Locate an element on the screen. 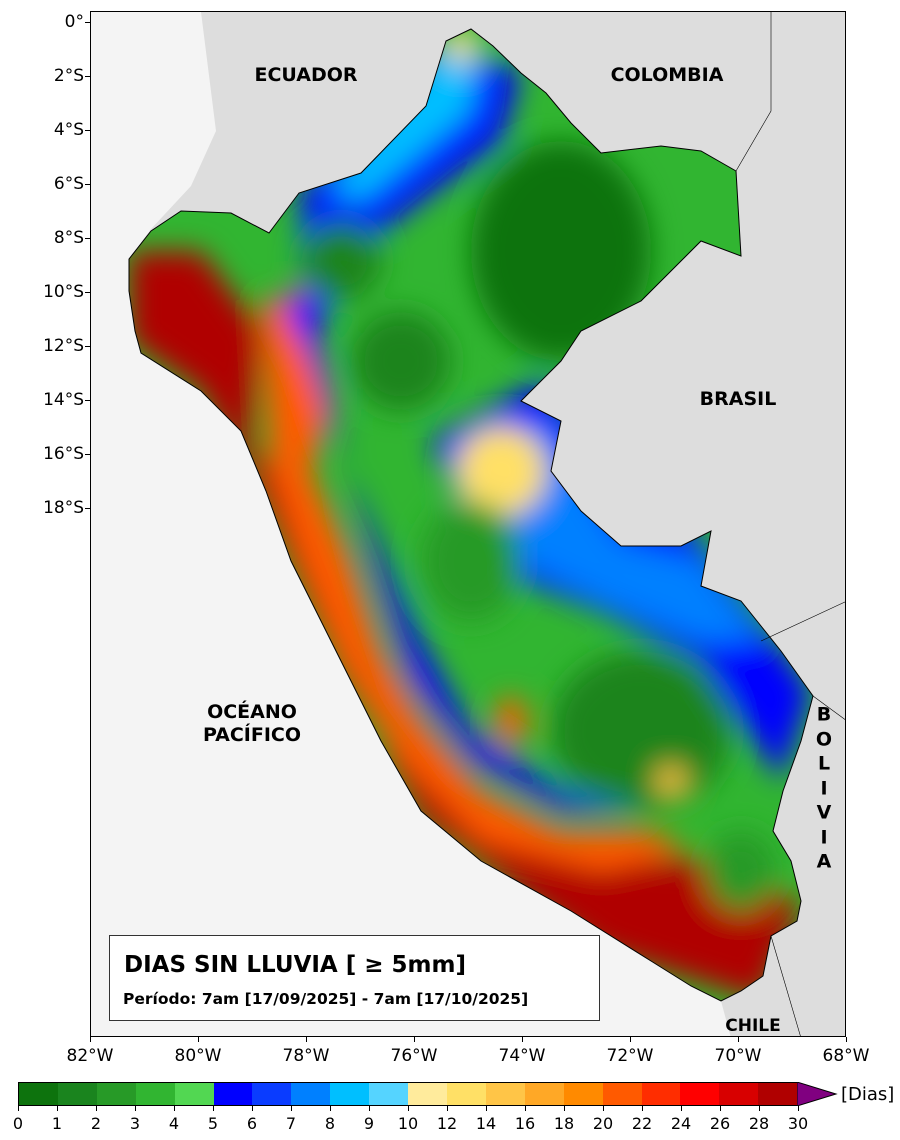 The image size is (900, 1140). colorbar-tick-label: 8 is located at coordinates (330, 1123).